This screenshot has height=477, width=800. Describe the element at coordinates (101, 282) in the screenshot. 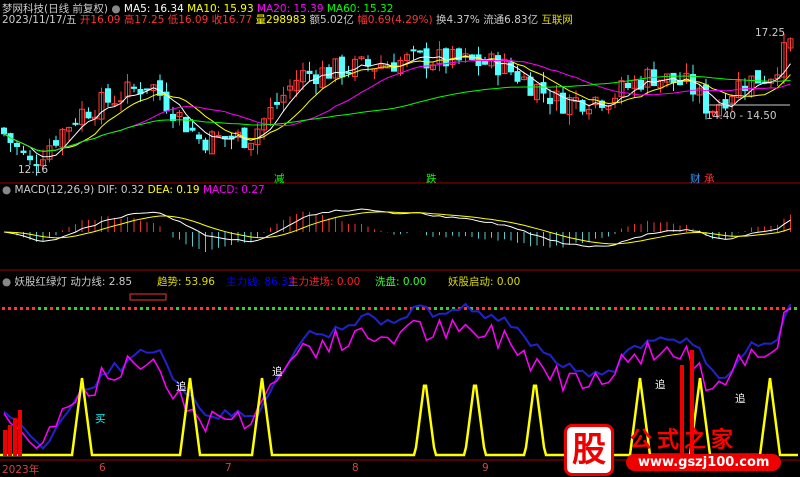

I see `power-value: 动力线: 2.85` at that location.